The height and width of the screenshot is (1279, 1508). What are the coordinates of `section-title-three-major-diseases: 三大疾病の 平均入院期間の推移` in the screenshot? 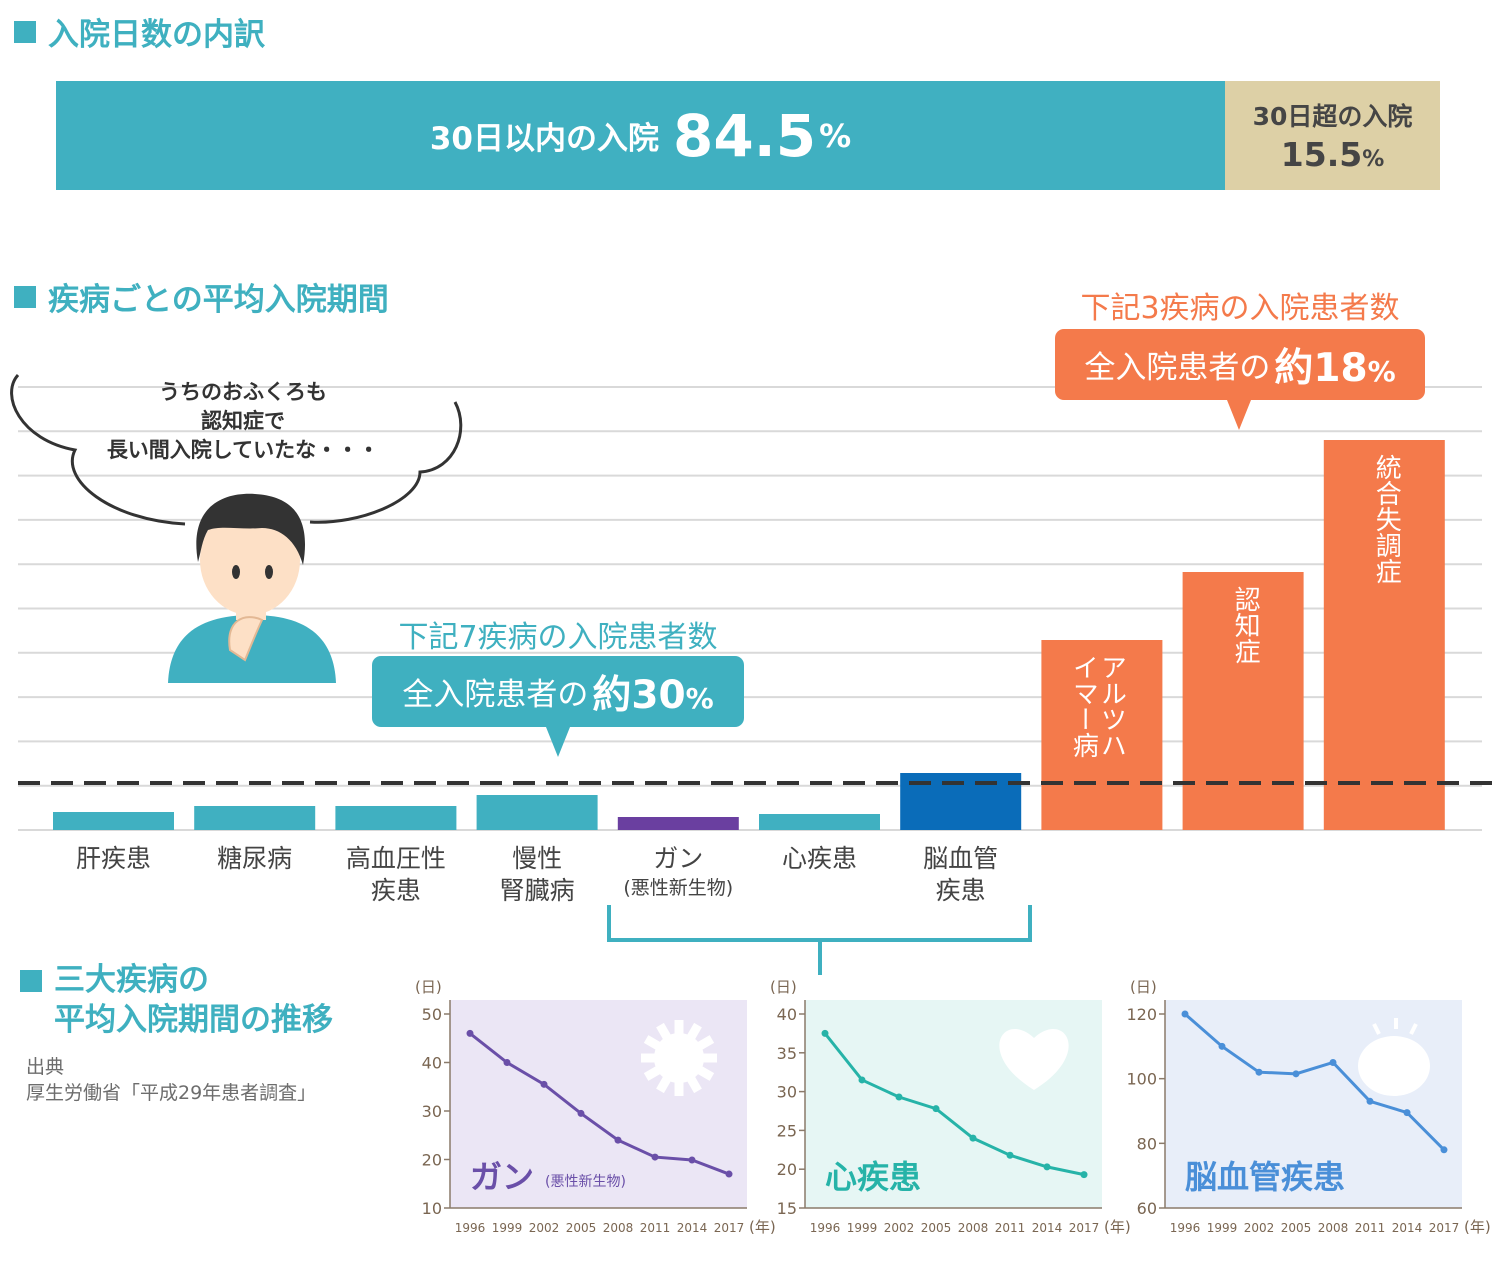 It's located at (176, 1000).